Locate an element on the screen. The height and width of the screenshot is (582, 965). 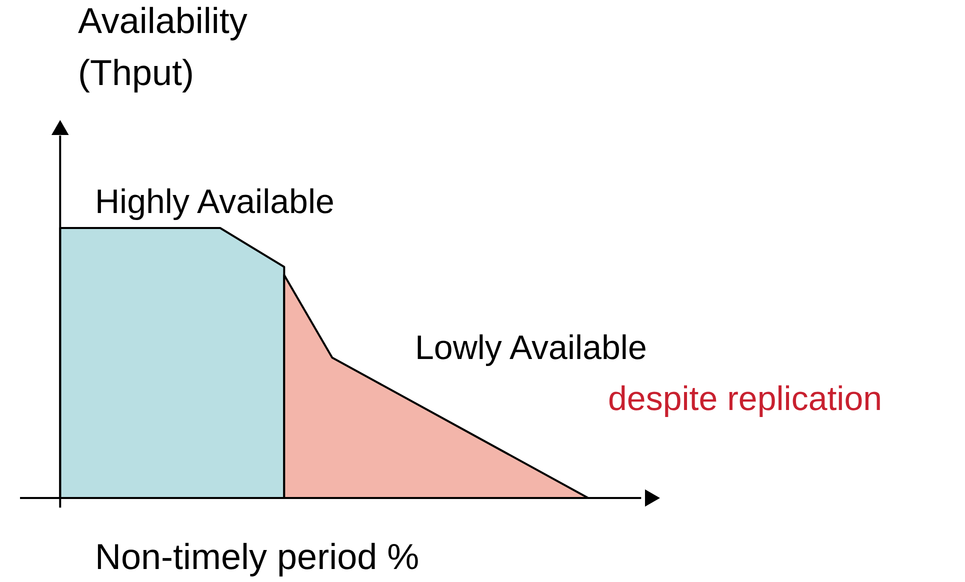
text: Highly Available is located at coordinates (214, 202).